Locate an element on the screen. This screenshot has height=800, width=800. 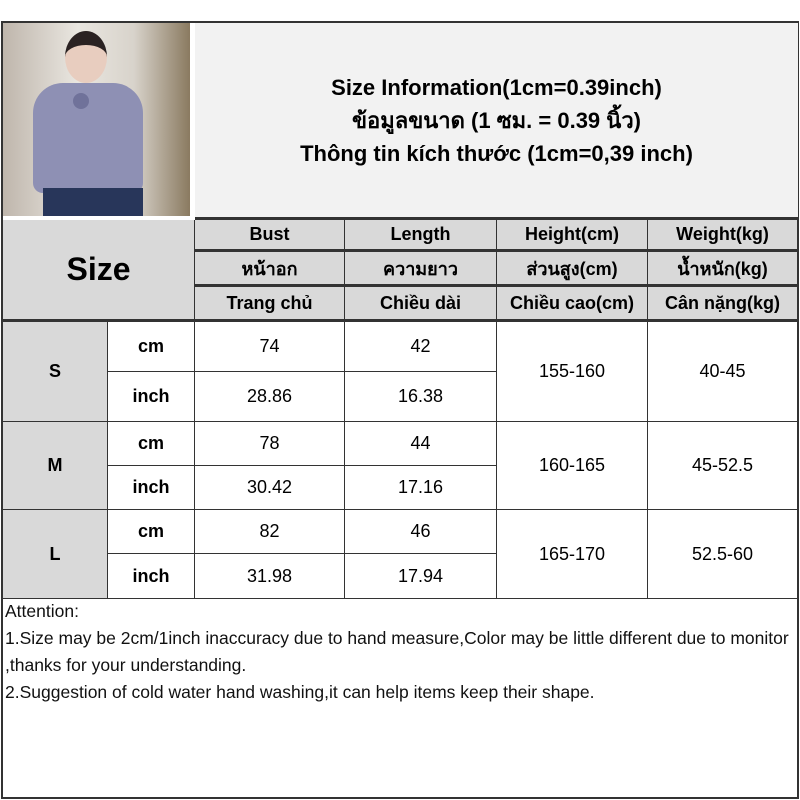
product-photo is located at coordinates (96, 119).